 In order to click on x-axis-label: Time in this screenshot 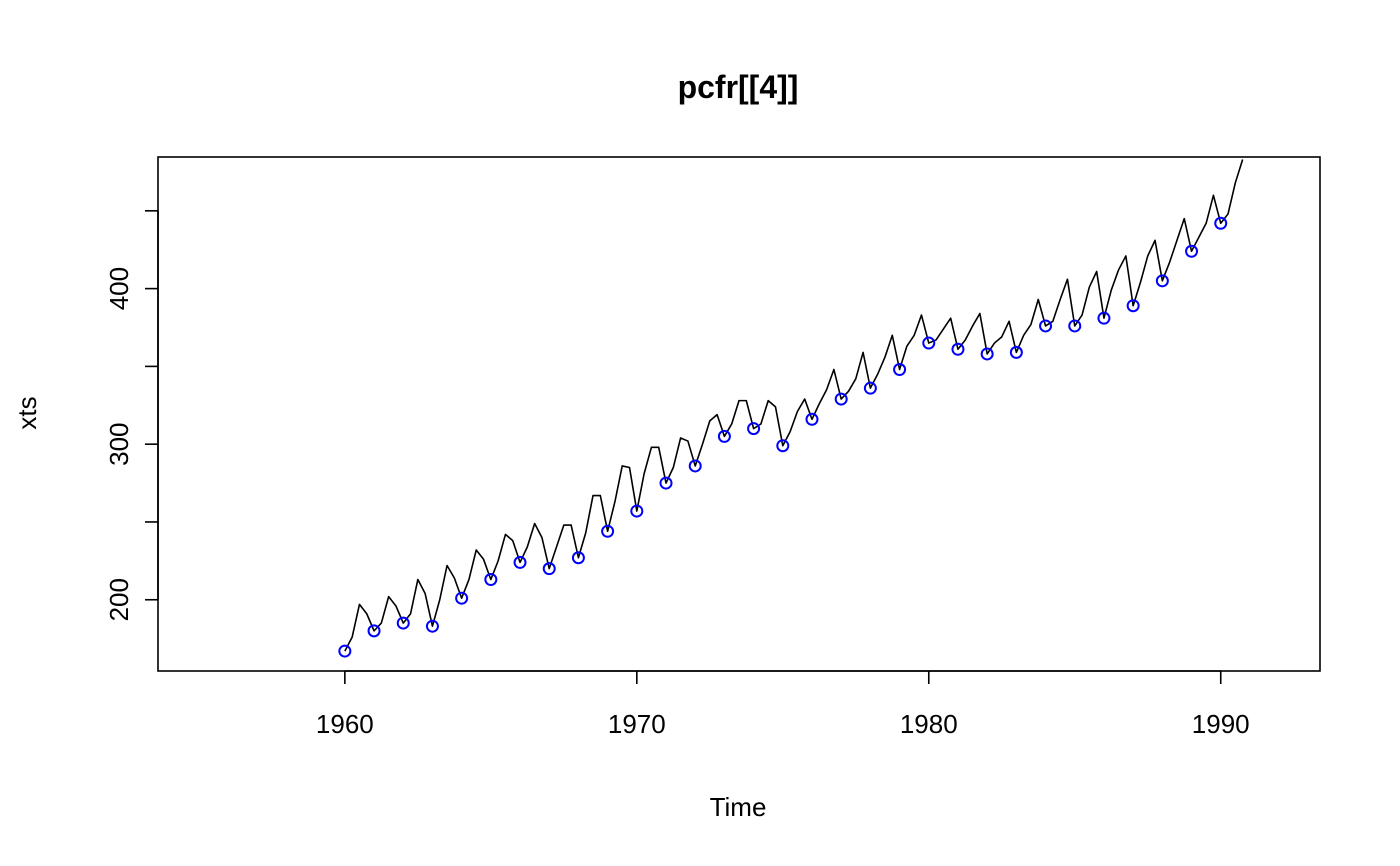, I will do `click(738, 807)`.